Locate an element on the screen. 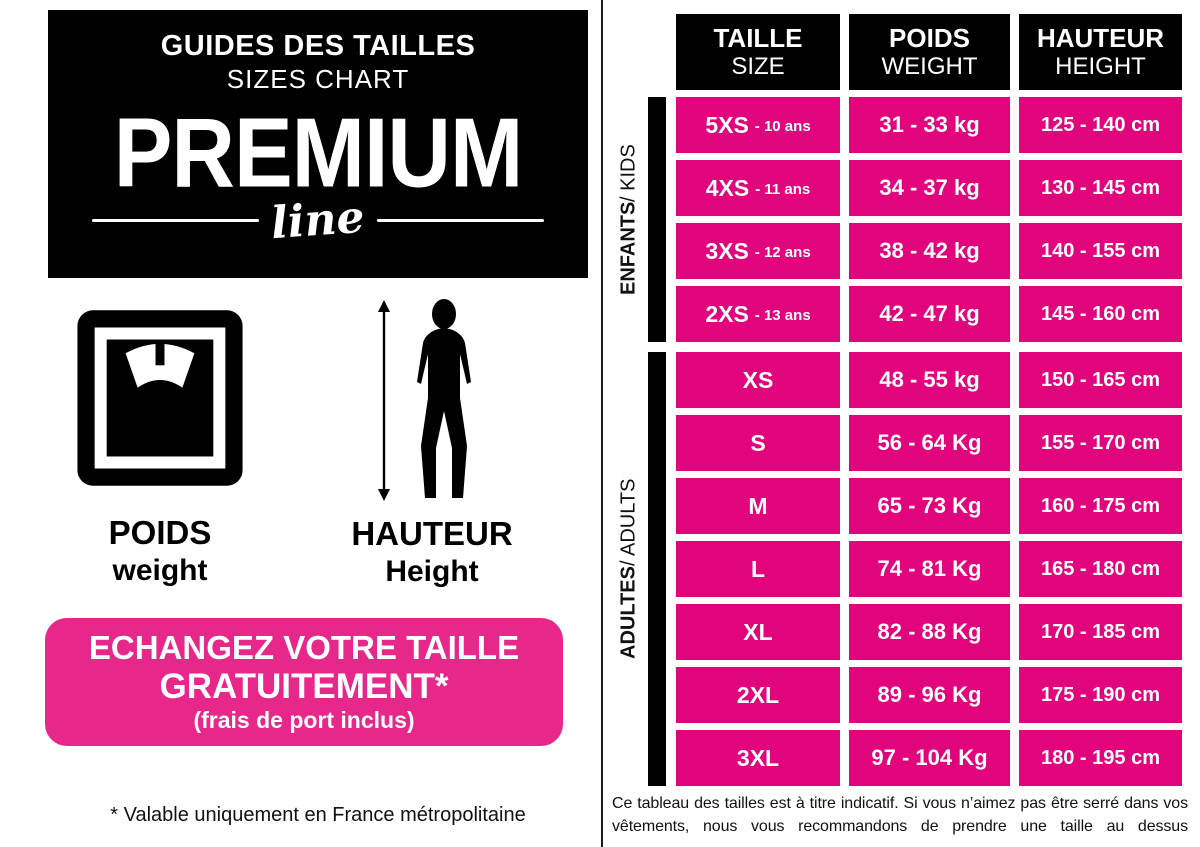 The width and height of the screenshot is (1200, 847). height-cell: 150 - 165 cm is located at coordinates (1100, 380).